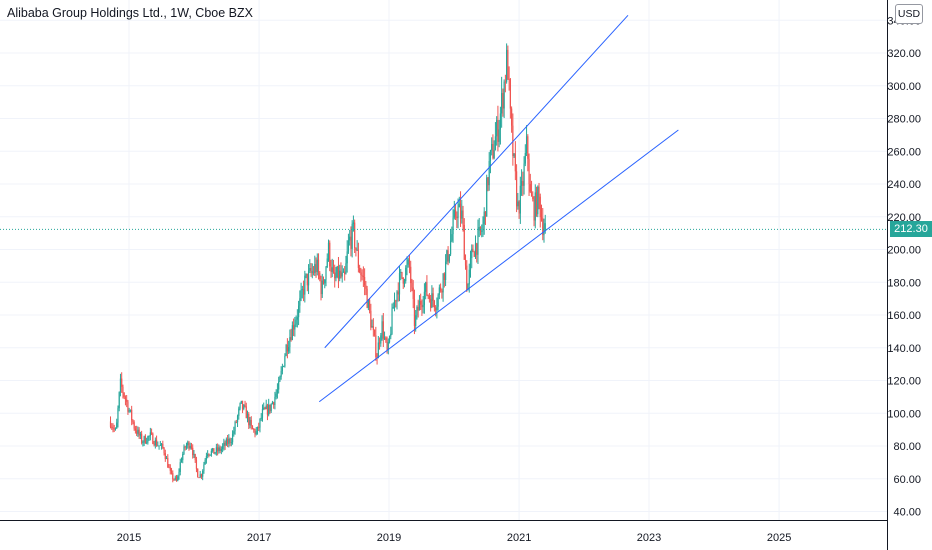  Describe the element at coordinates (904, 414) in the screenshot. I see `y-tick-label: 100.00` at that location.